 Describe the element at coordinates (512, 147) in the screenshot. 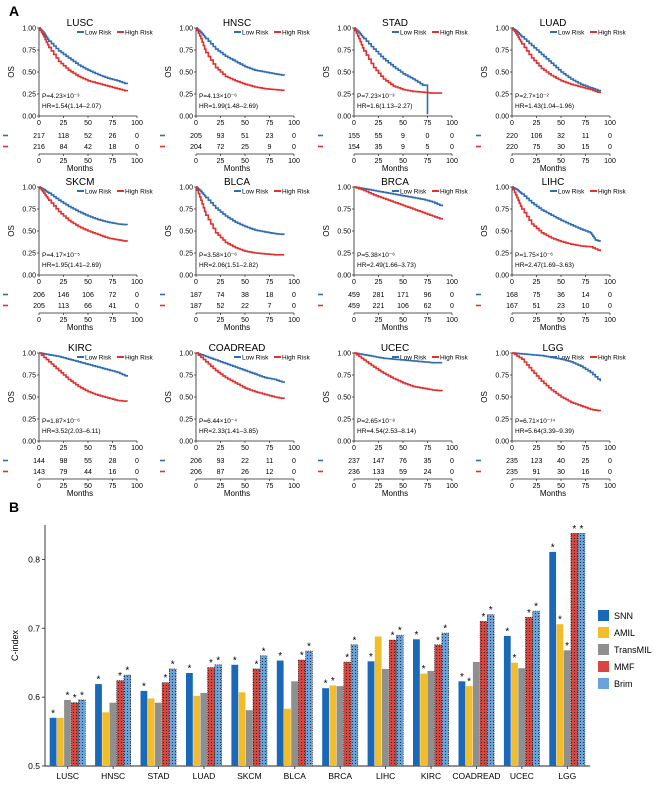

I see `risk-high-count: 220` at that location.